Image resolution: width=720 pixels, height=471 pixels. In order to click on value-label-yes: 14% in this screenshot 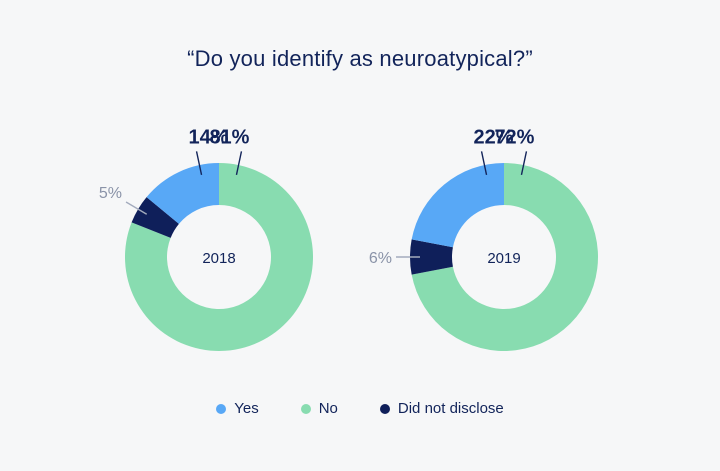, I will do `click(209, 137)`.